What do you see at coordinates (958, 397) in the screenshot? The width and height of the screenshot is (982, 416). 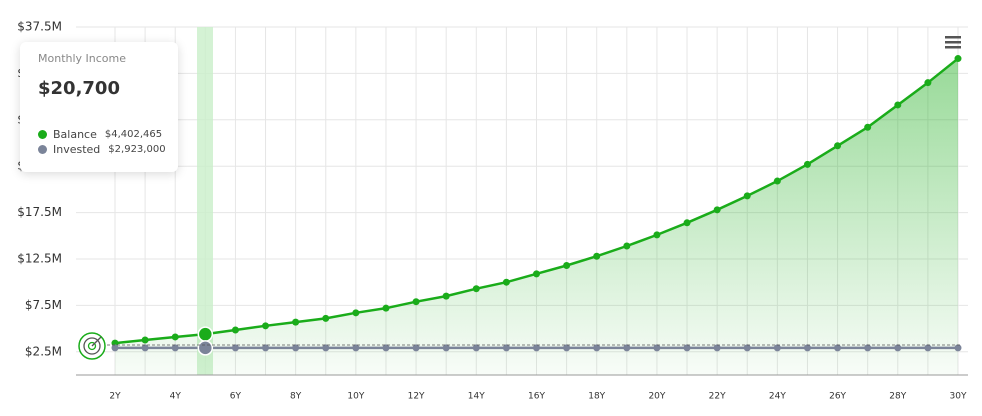 I see `x-tick-label: 30Y` at bounding box center [958, 397].